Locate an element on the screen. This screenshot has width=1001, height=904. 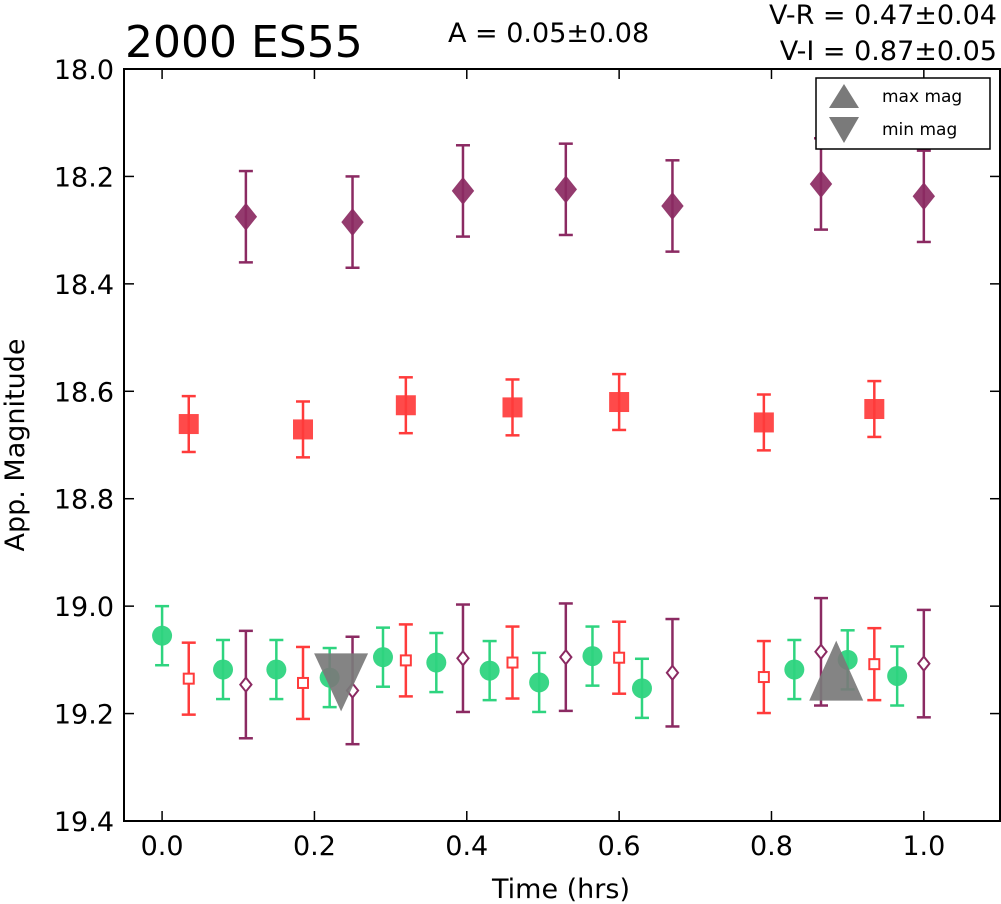
y-tick-label: 18.0 is located at coordinates (84, 70).